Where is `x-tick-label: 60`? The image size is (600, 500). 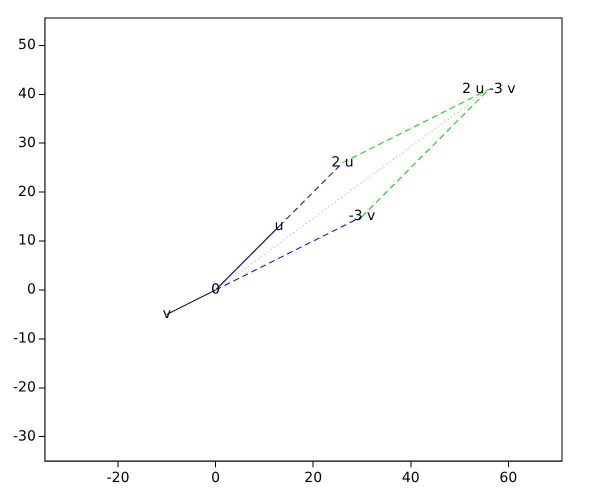
x-tick-label: 60 is located at coordinates (508, 478).